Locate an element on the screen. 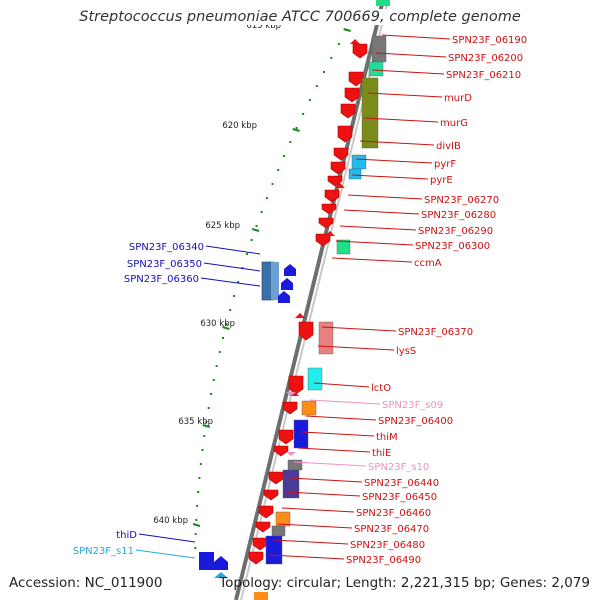 The image size is (600, 600). scale-tick-label: 615 kbp is located at coordinates (263, 26).